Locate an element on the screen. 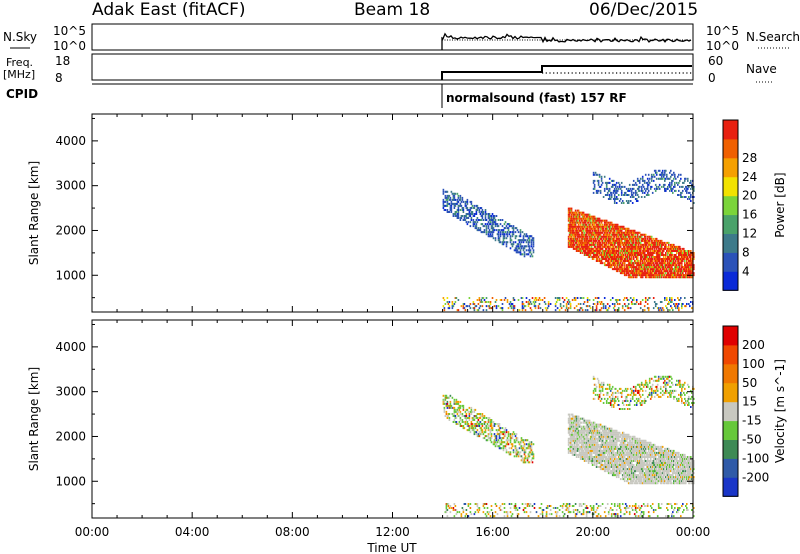  colorbar-tick-label: 28 is located at coordinates (749, 158).